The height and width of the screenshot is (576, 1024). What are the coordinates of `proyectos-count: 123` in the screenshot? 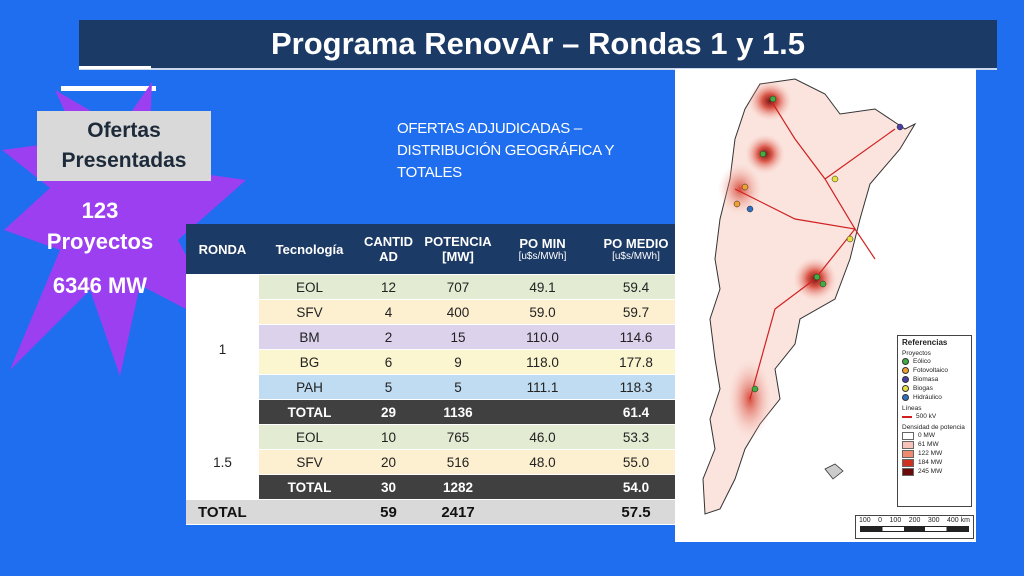 It's located at (100, 210).